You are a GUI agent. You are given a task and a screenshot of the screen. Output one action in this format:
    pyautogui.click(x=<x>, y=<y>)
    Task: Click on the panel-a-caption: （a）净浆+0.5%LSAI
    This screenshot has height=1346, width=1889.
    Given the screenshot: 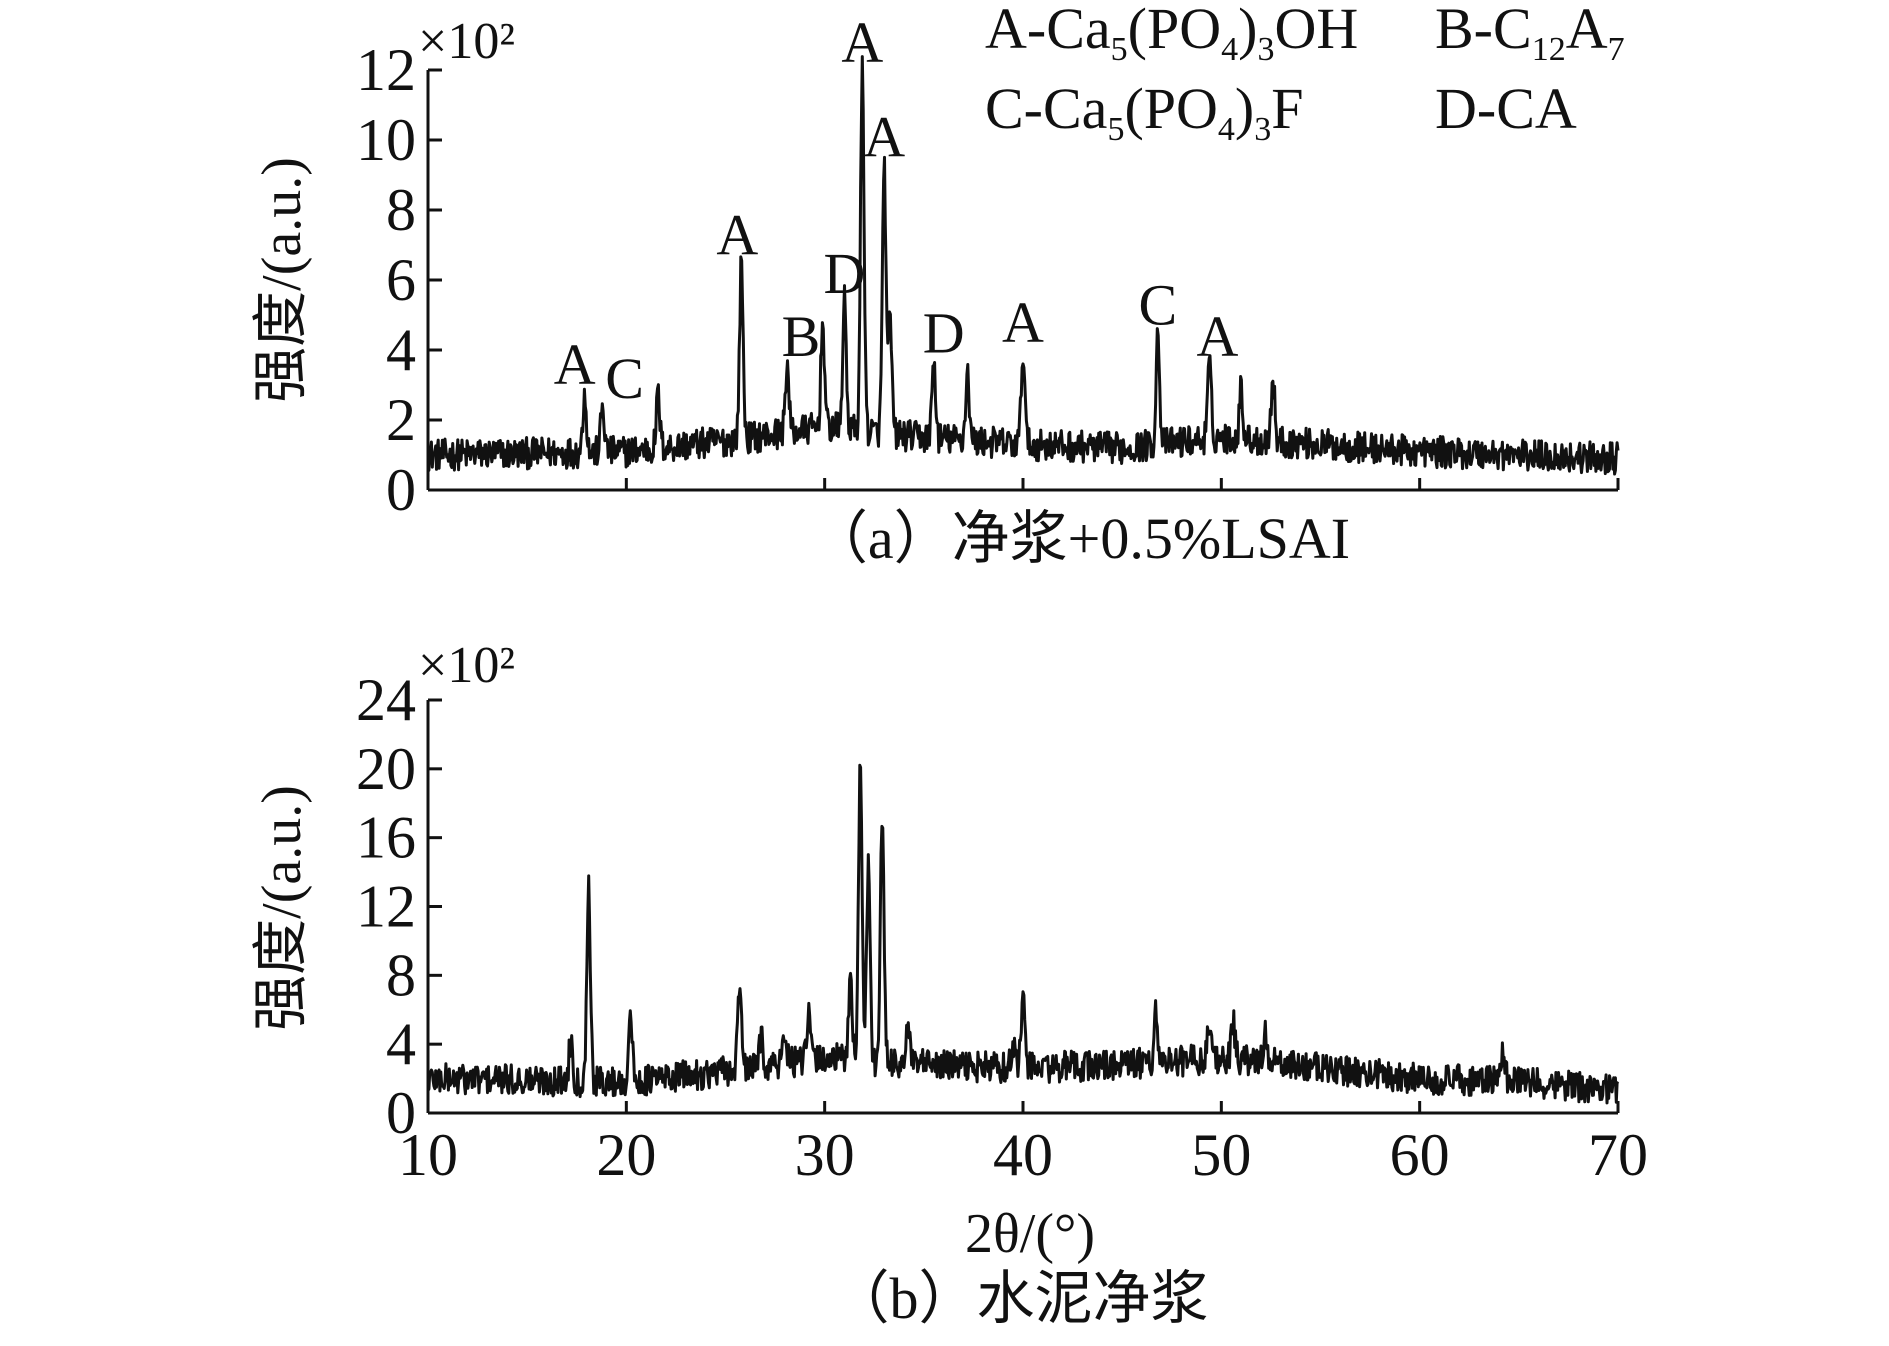 What is the action you would take?
    pyautogui.click(x=1080, y=538)
    